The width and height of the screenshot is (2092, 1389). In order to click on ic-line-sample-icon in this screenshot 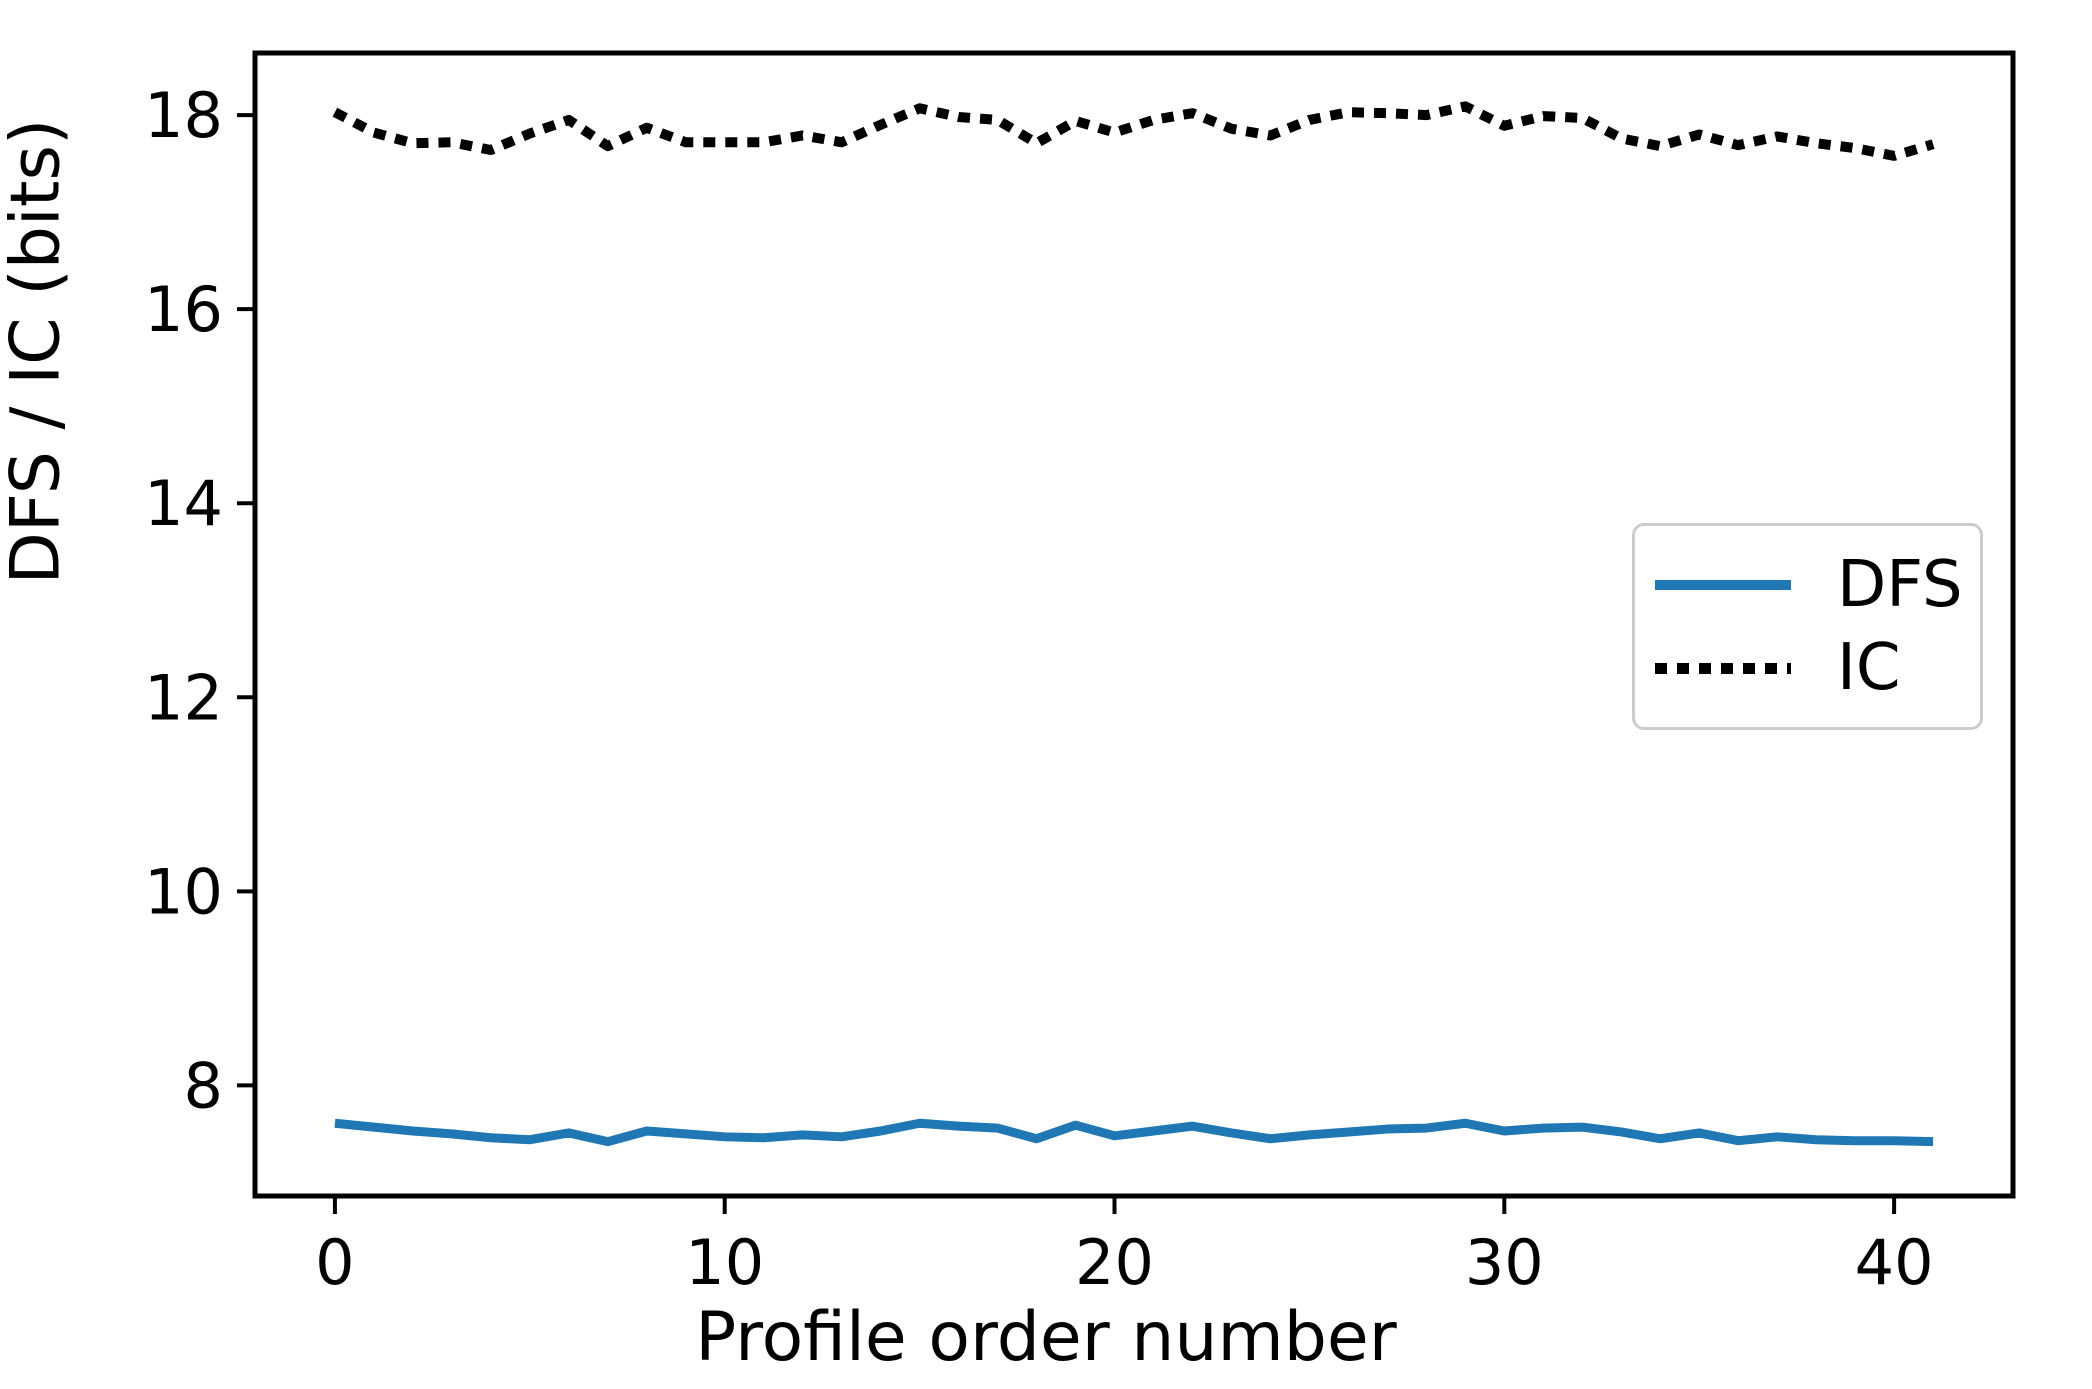, I will do `click(1723, 668)`.